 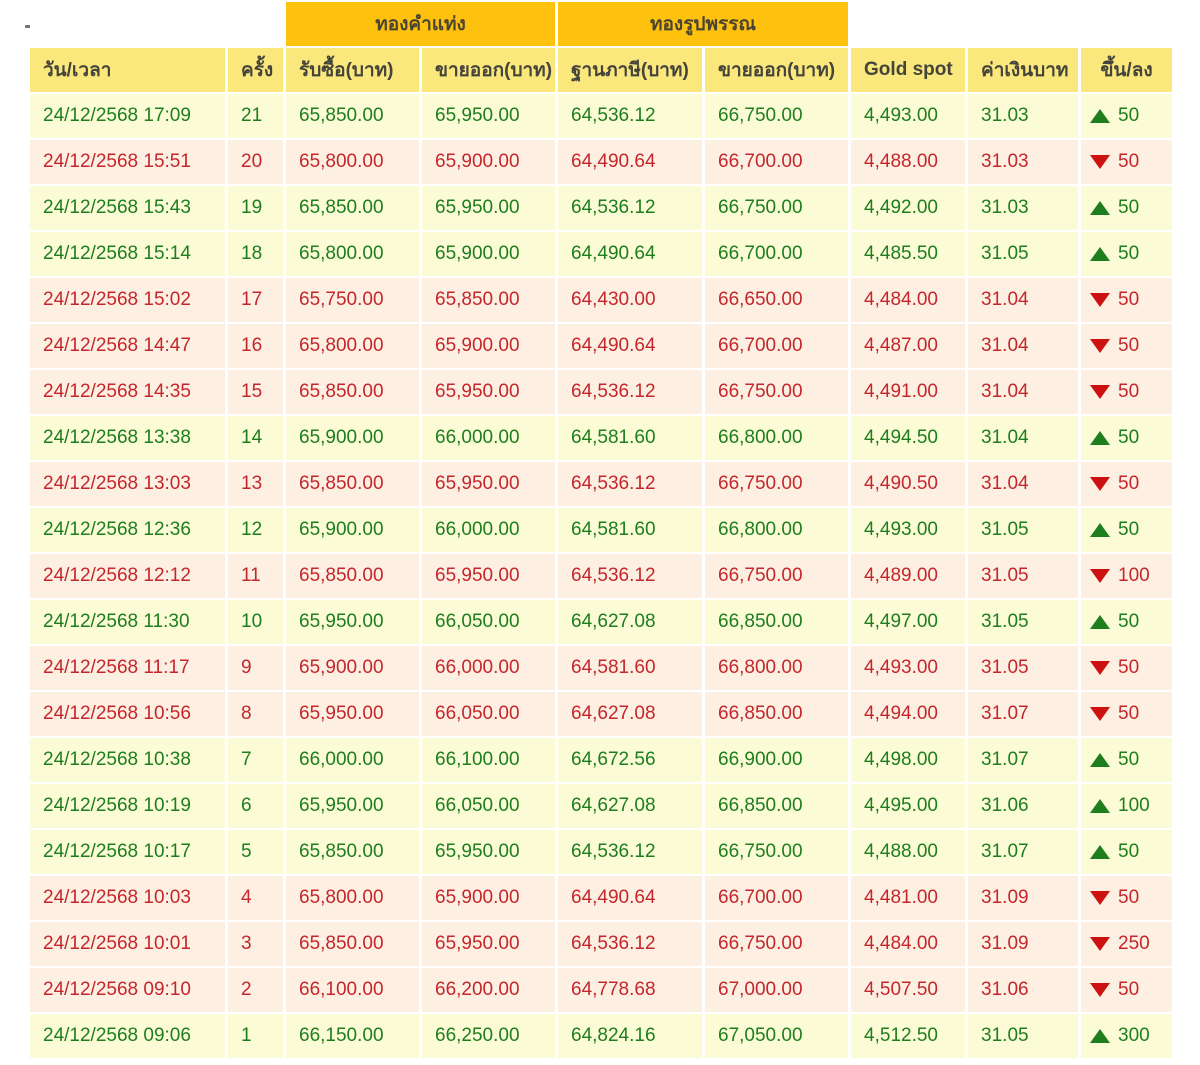 What do you see at coordinates (908, 852) in the screenshot?
I see `cell-gold-spot: 4,488.00` at bounding box center [908, 852].